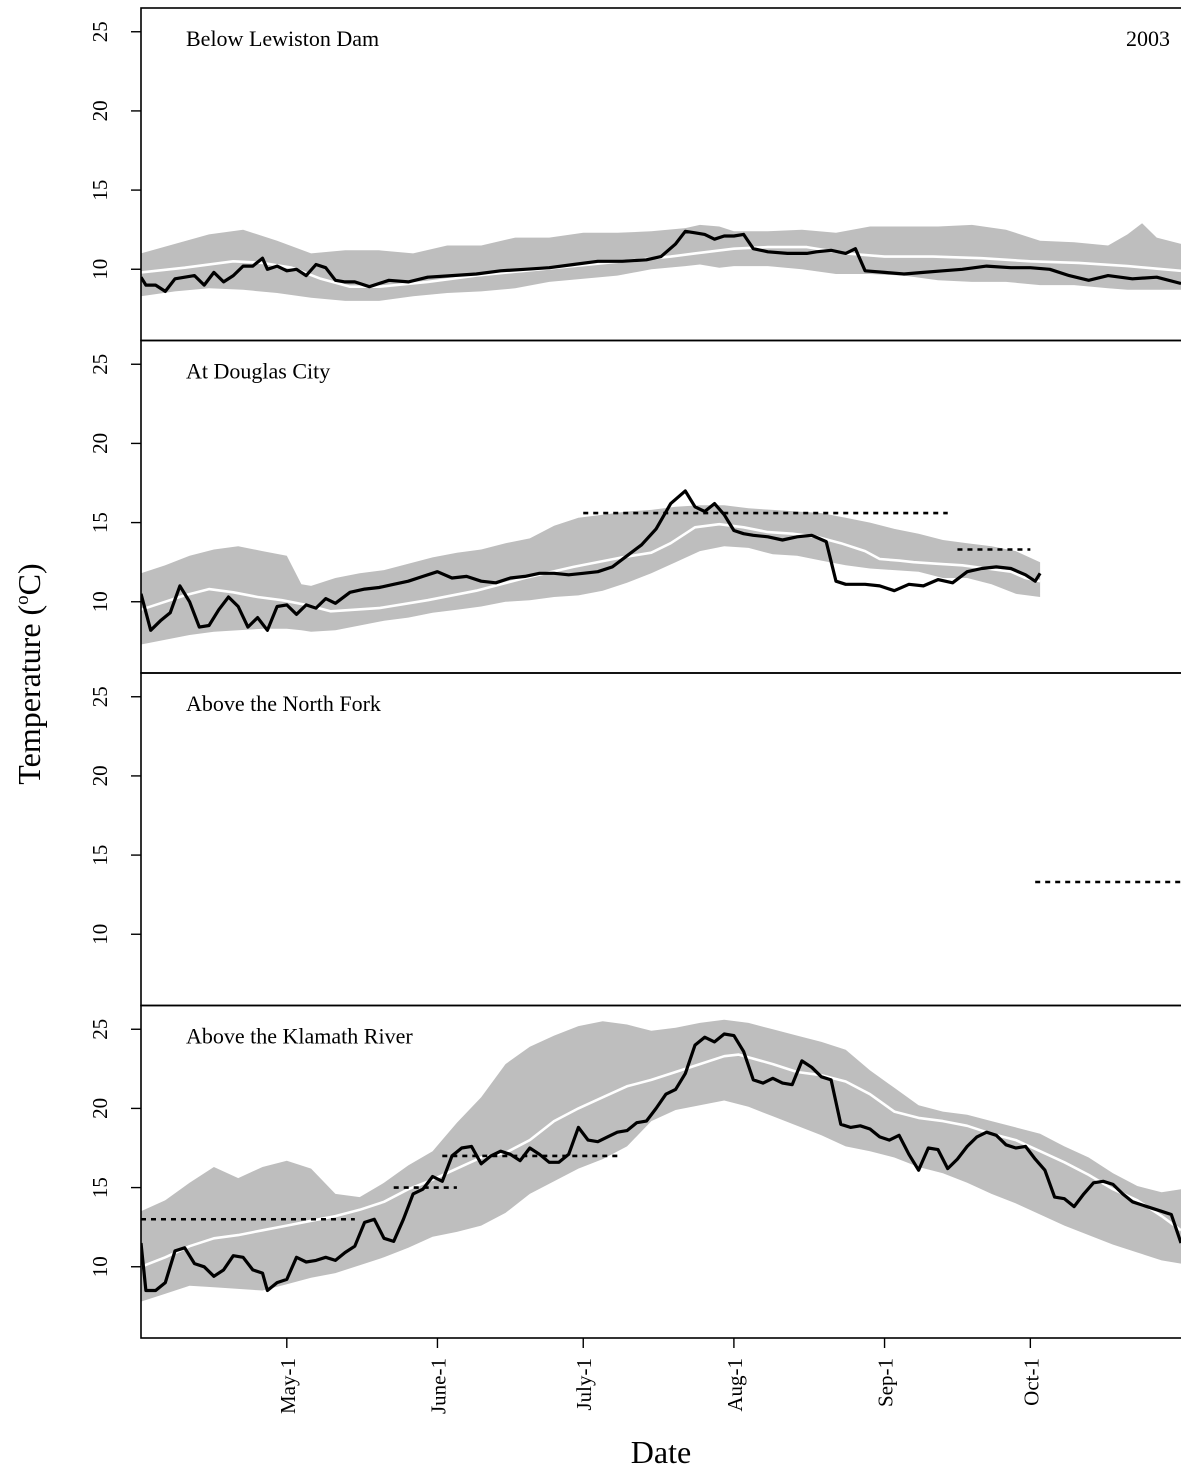  What do you see at coordinates (299, 1036) in the screenshot?
I see `panel-label: Above the Klamath River` at bounding box center [299, 1036].